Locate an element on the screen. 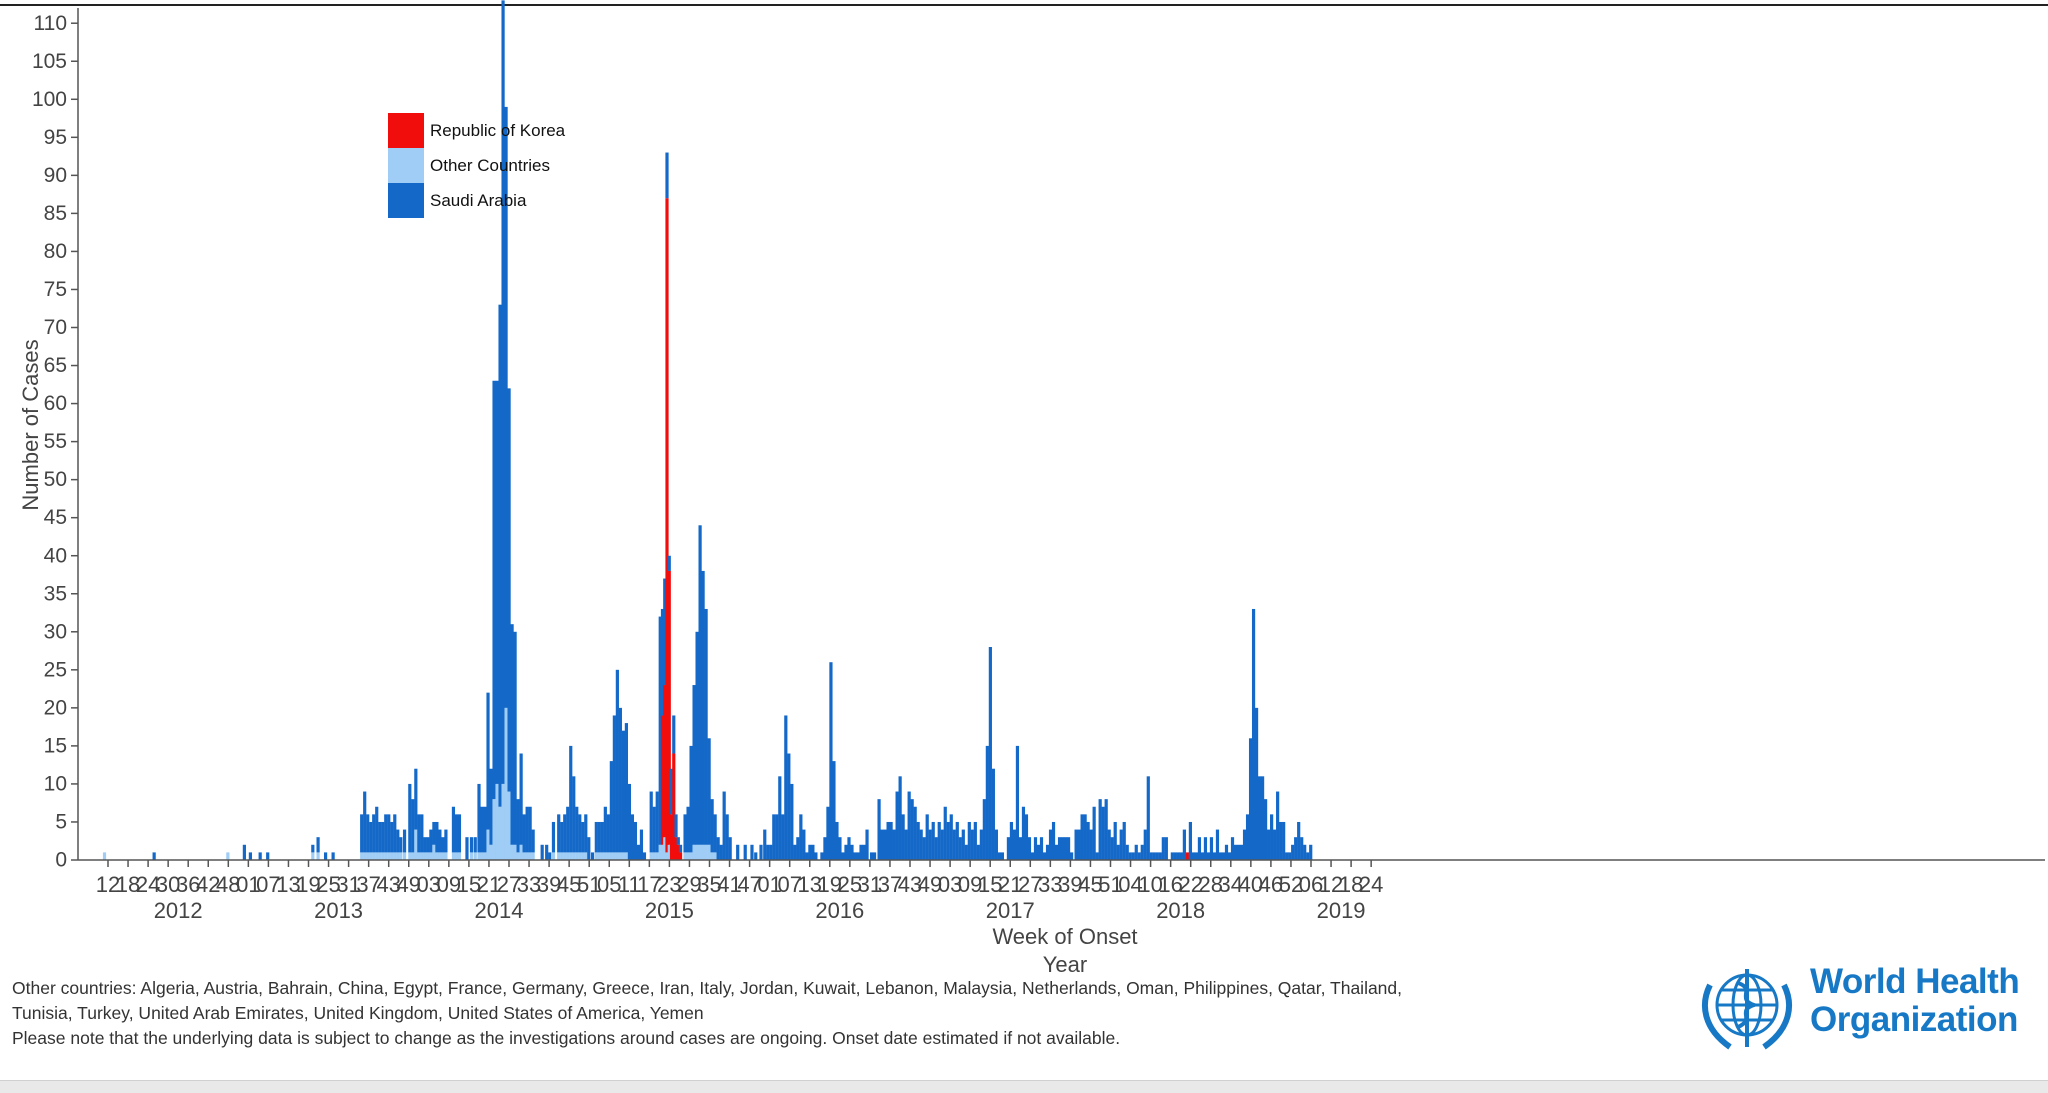 Image resolution: width=2048 pixels, height=1093 pixels. x-tick-label: 17 is located at coordinates (649, 884).